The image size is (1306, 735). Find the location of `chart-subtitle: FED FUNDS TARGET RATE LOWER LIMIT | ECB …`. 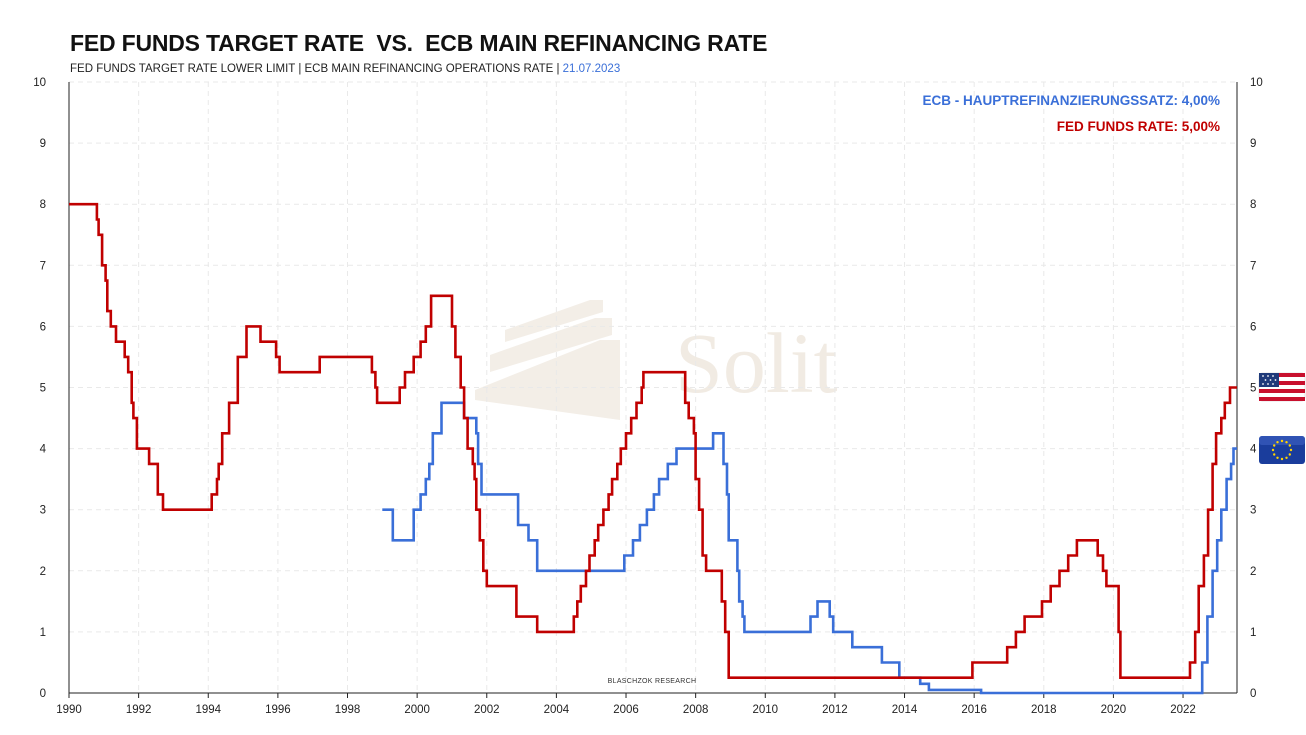

chart-subtitle: FED FUNDS TARGET RATE LOWER LIMIT | ECB … is located at coordinates (345, 69).